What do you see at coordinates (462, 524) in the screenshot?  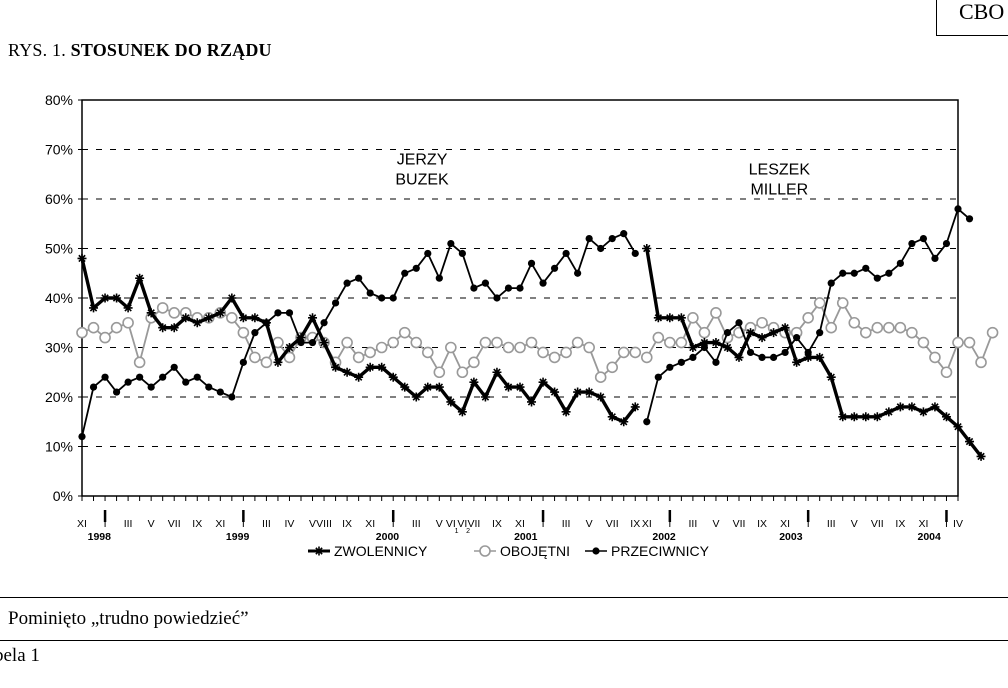 I see `x-month-label: VI` at bounding box center [462, 524].